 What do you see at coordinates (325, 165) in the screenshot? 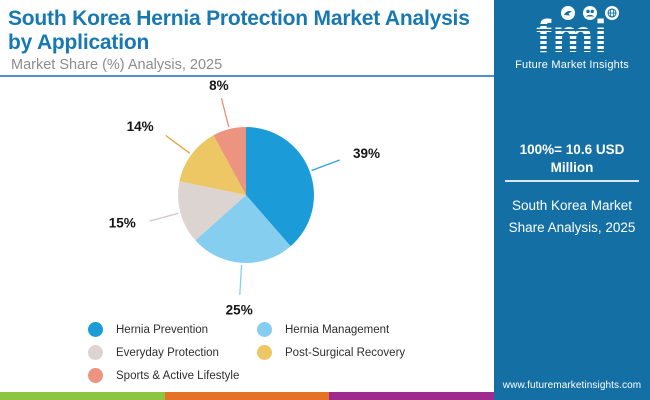
I see `leader-line-hernia-prevention` at bounding box center [325, 165].